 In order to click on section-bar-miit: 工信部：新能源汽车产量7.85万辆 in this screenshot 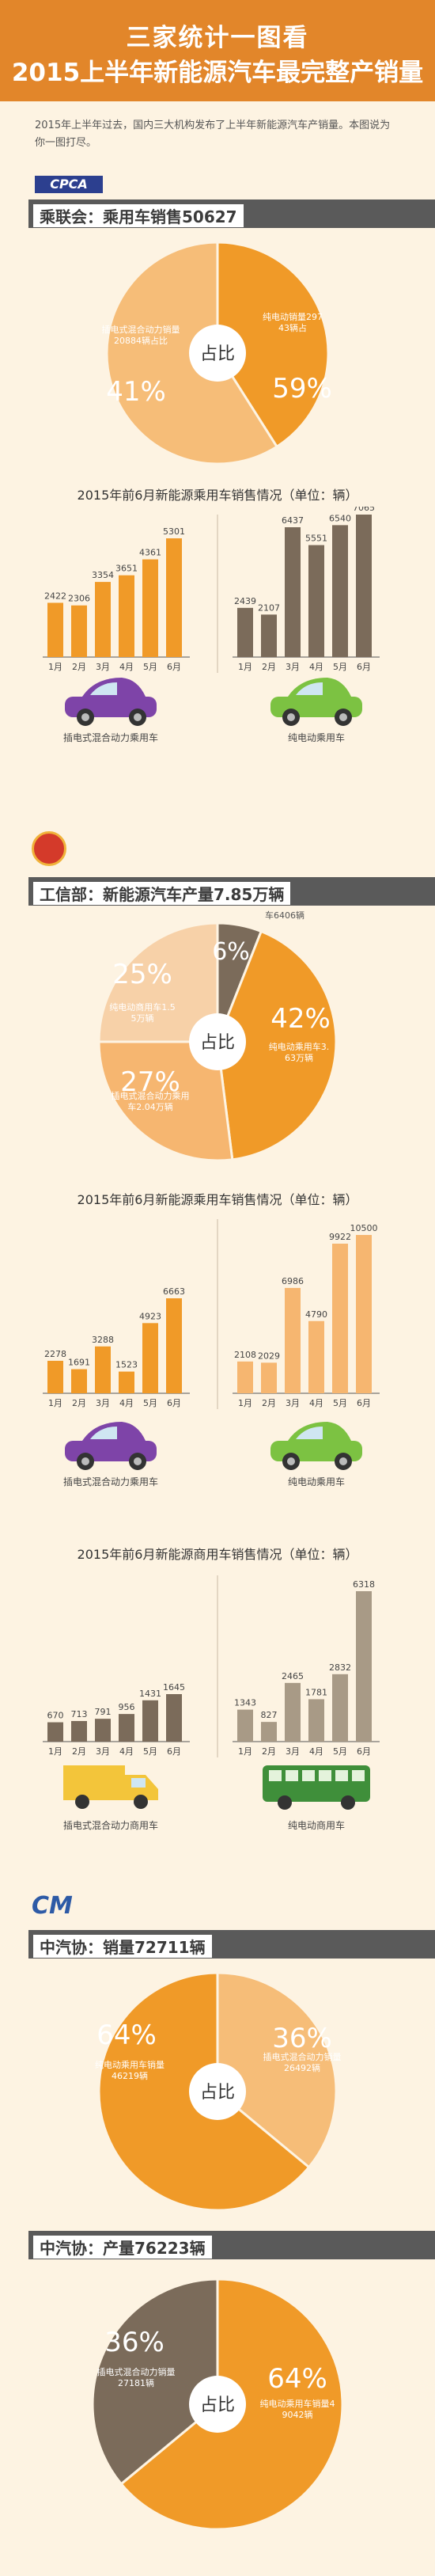, I will do `click(232, 892)`.